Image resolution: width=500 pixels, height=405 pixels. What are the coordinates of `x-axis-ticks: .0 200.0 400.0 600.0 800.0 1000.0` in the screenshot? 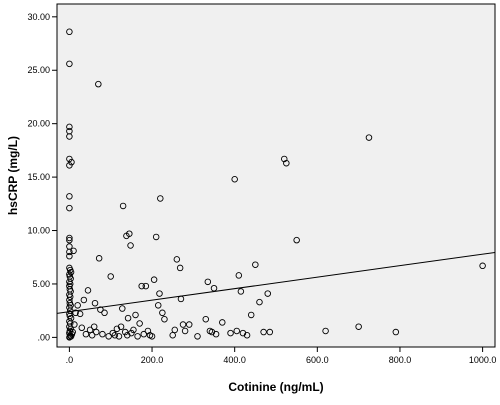 It's located at (281, 356).